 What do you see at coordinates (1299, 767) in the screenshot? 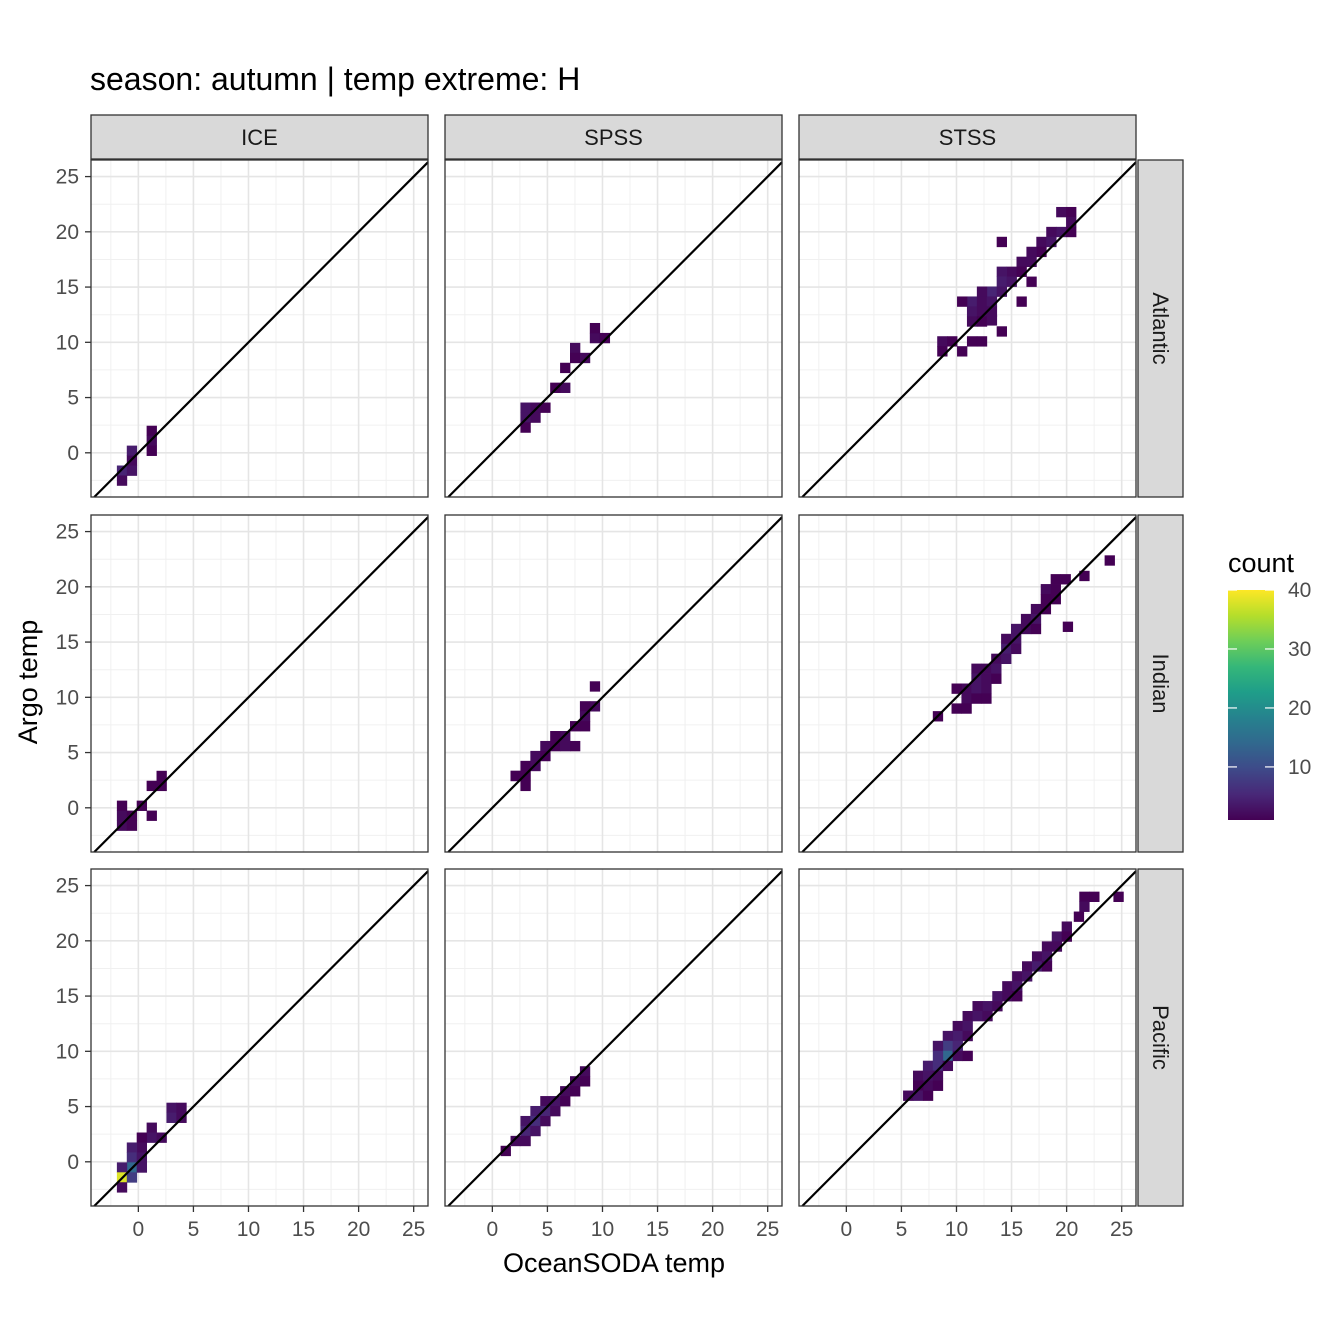
I see `legend-tick-label: 10` at bounding box center [1299, 767].